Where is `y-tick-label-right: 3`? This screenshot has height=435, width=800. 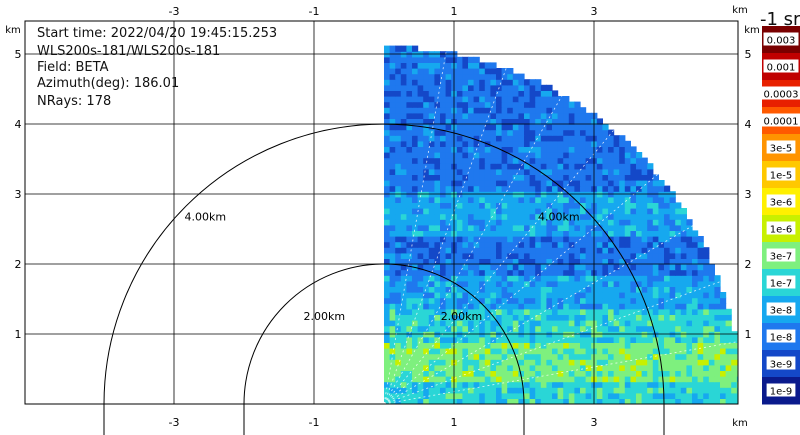 y-tick-label-right: 3 is located at coordinates (748, 194).